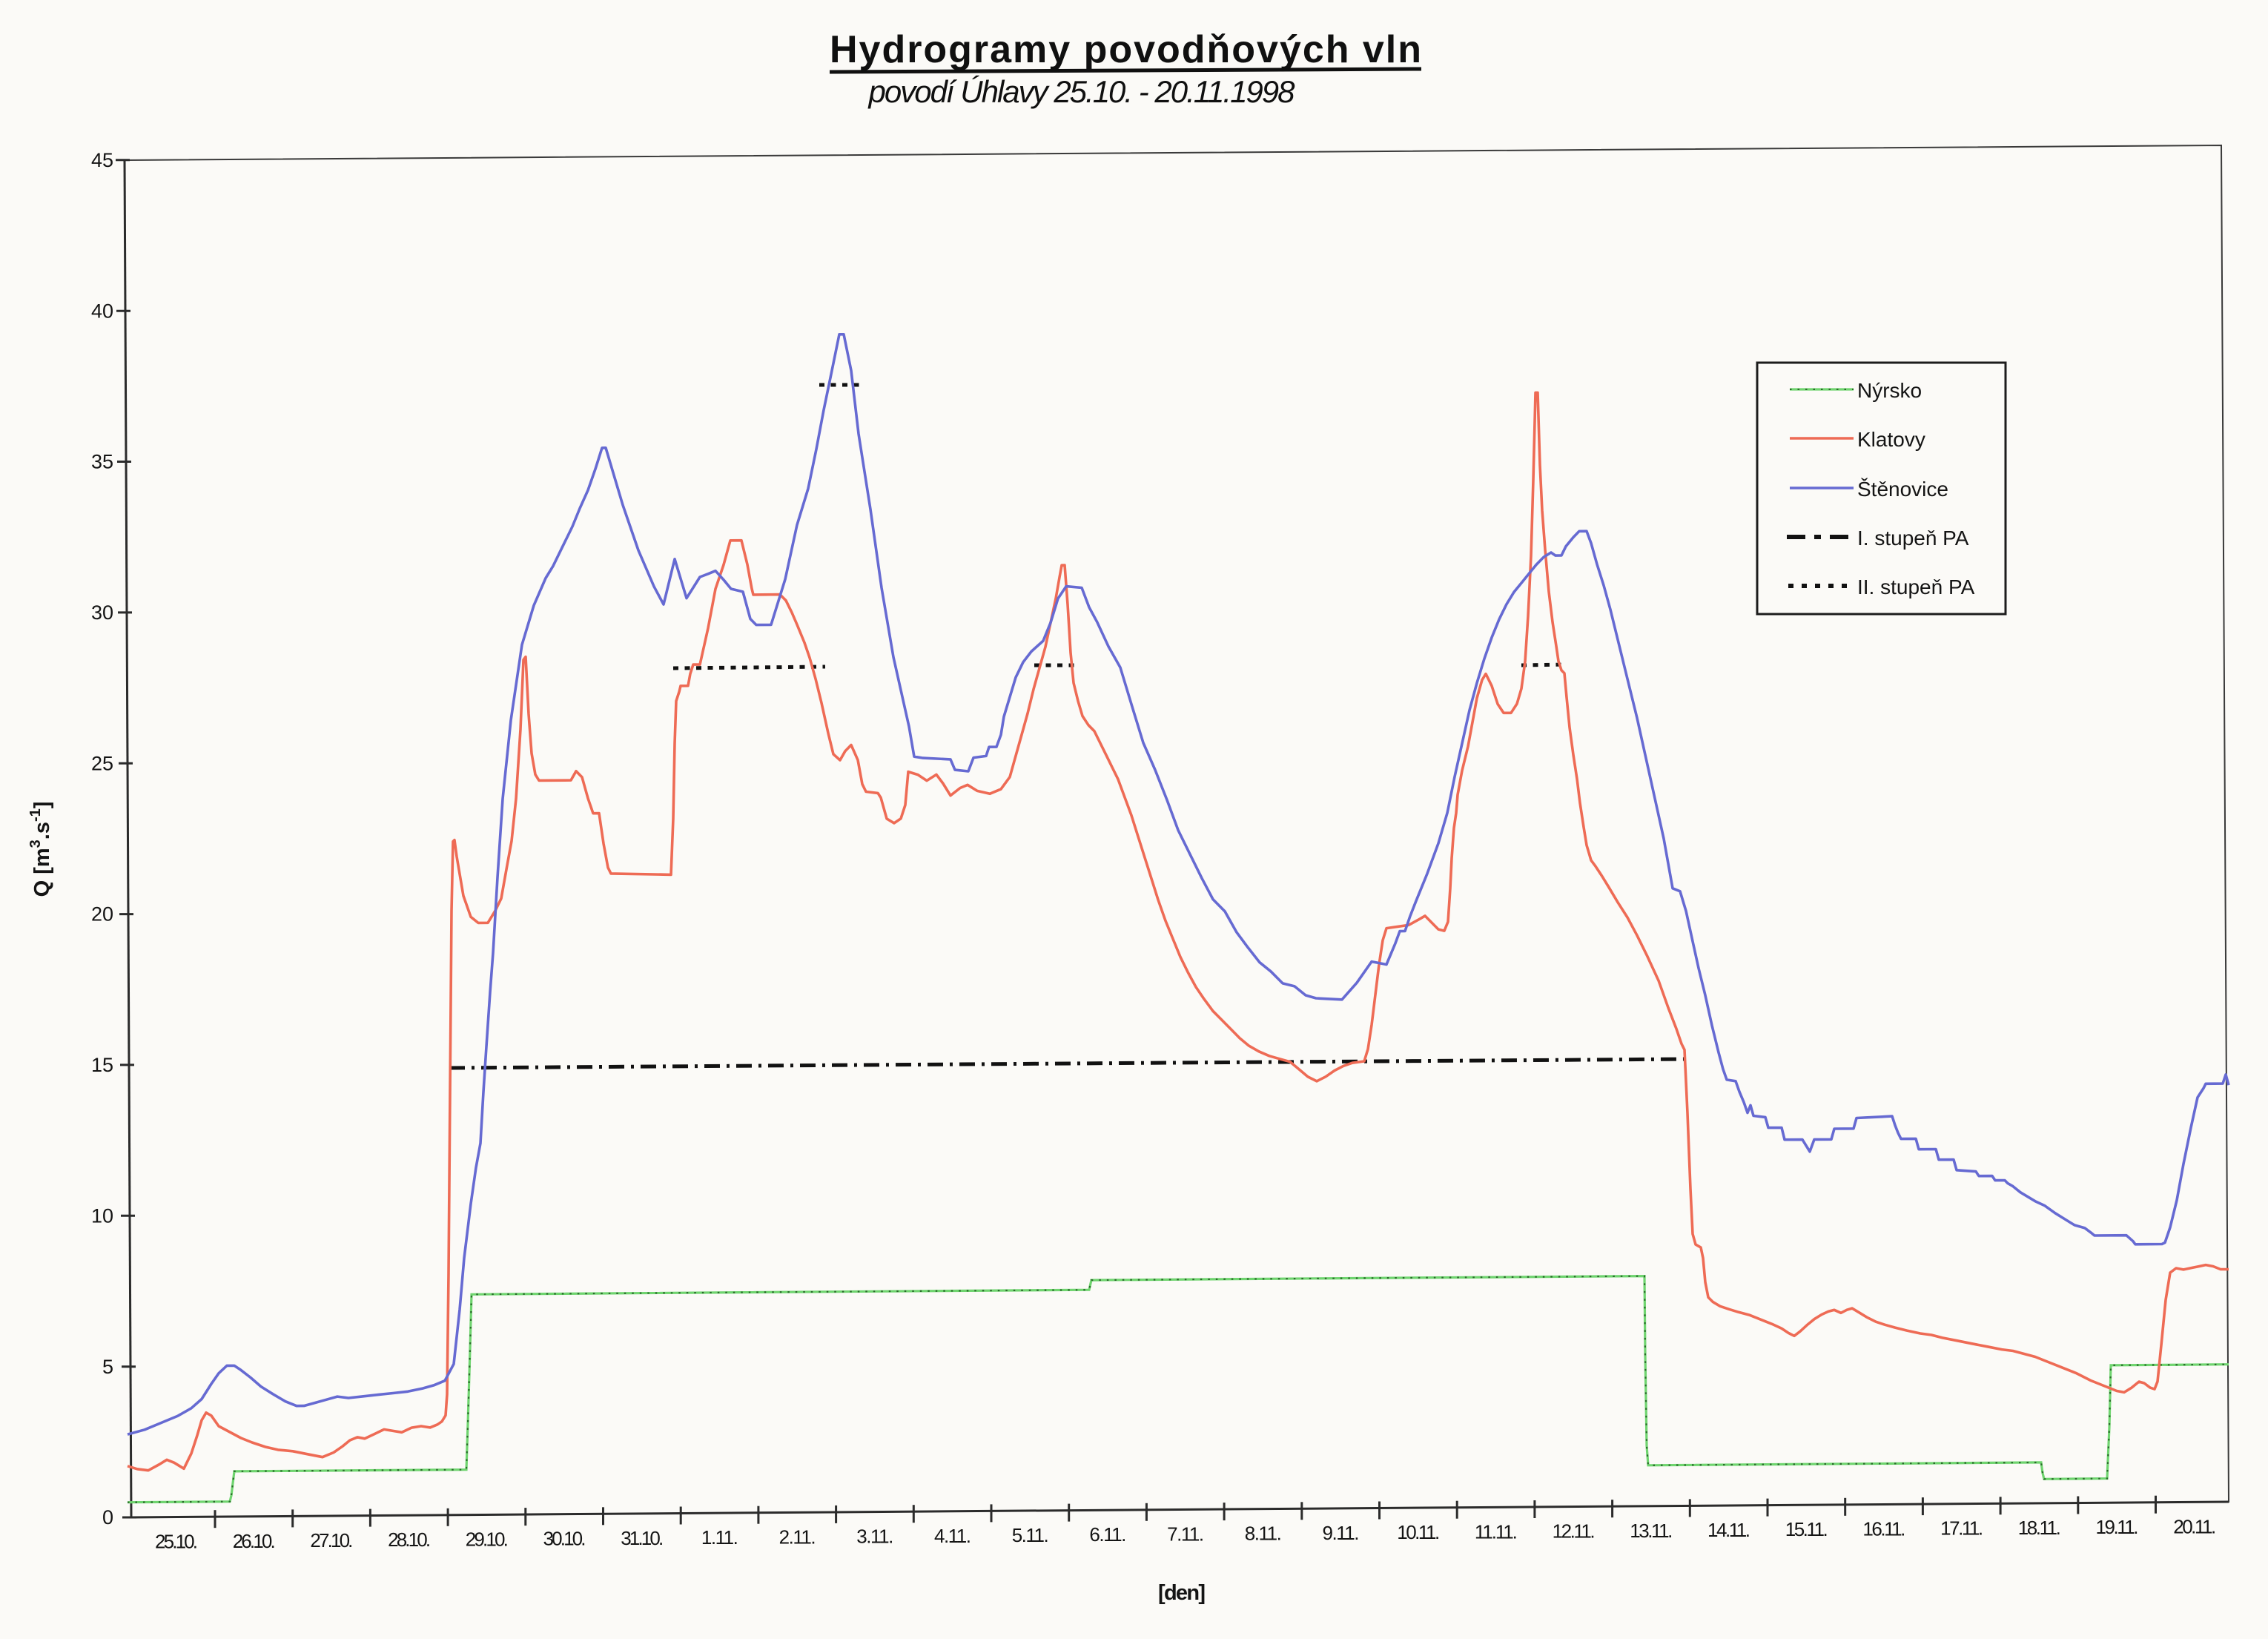  I want to click on svg-text: Štěnovice, so click(1902, 489).